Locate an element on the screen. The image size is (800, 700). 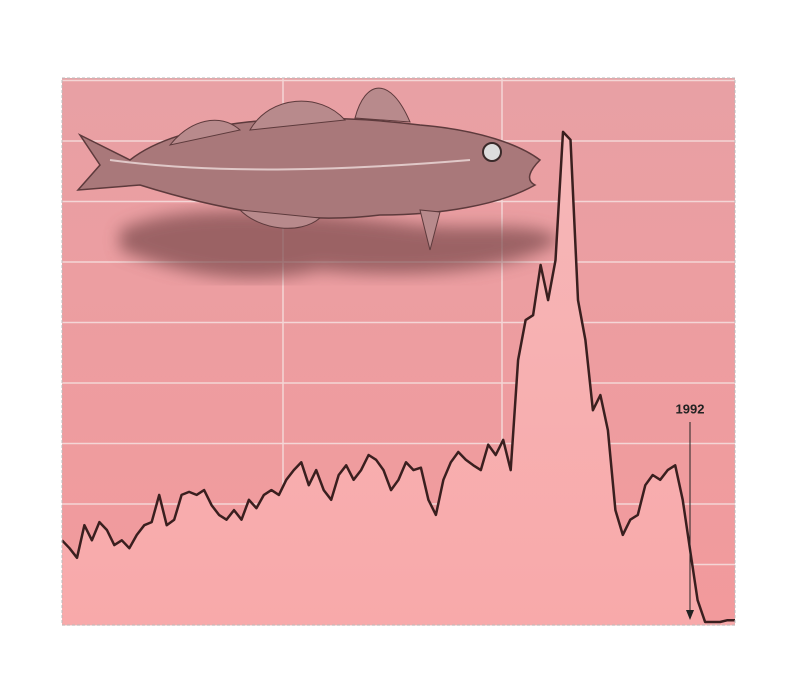
arrow-head is located at coordinates (690, 615).